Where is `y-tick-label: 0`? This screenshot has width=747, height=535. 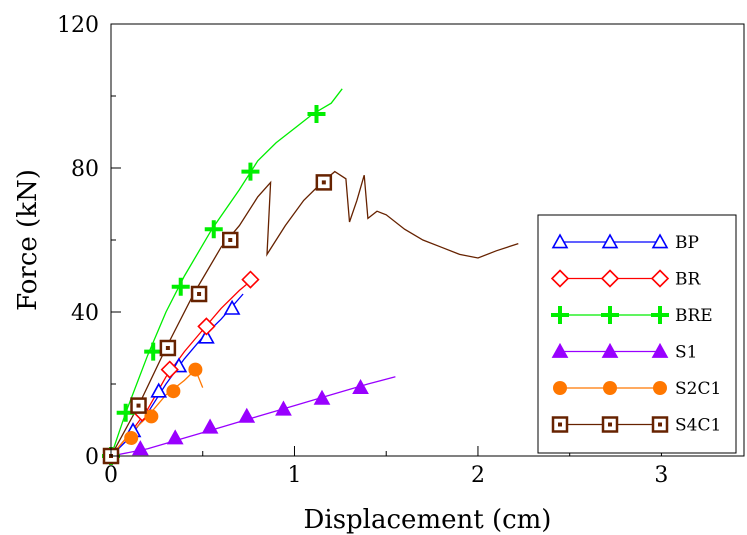 y-tick-label: 0 is located at coordinates (92, 457).